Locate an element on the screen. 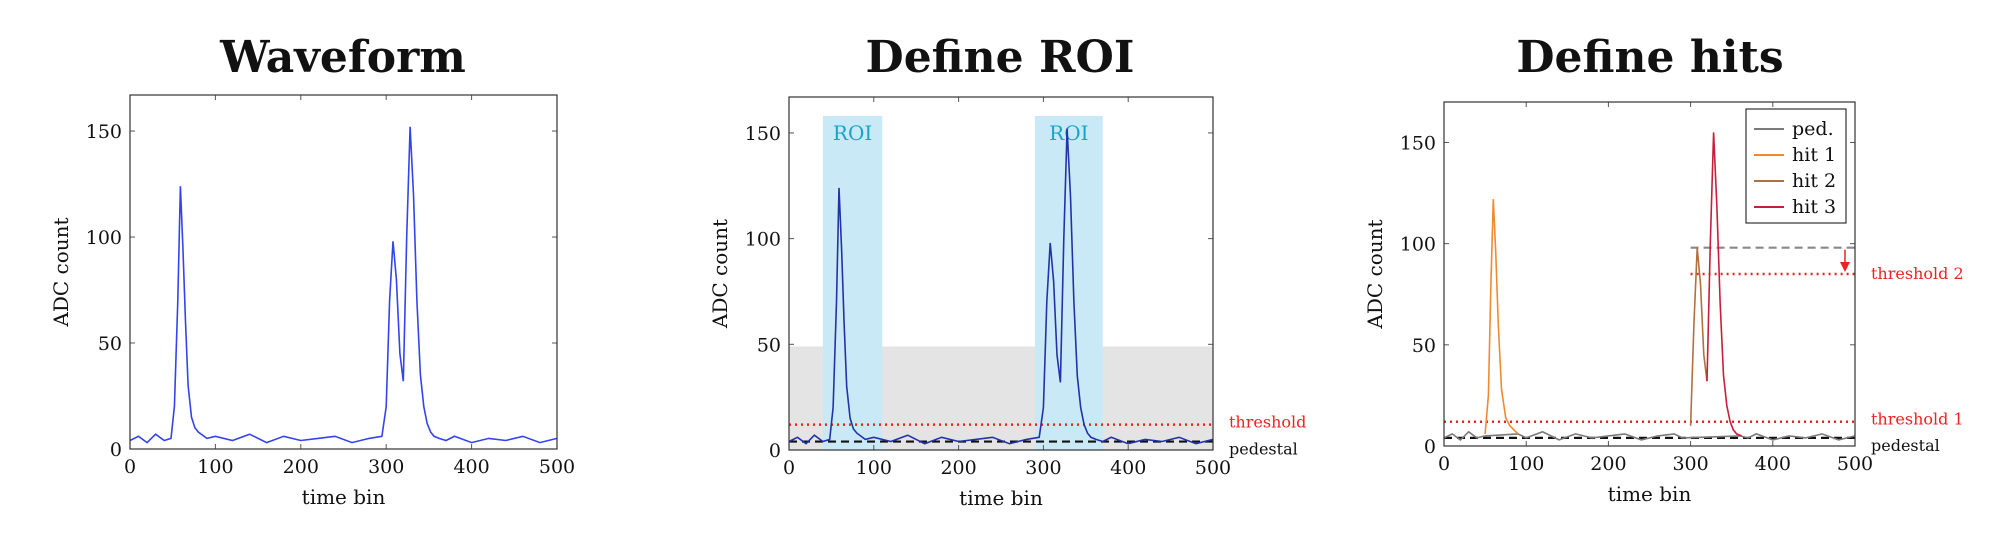 Image resolution: width=1996 pixels, height=534 pixels. chart3-y-tick-label: 150 is located at coordinates (1418, 143).